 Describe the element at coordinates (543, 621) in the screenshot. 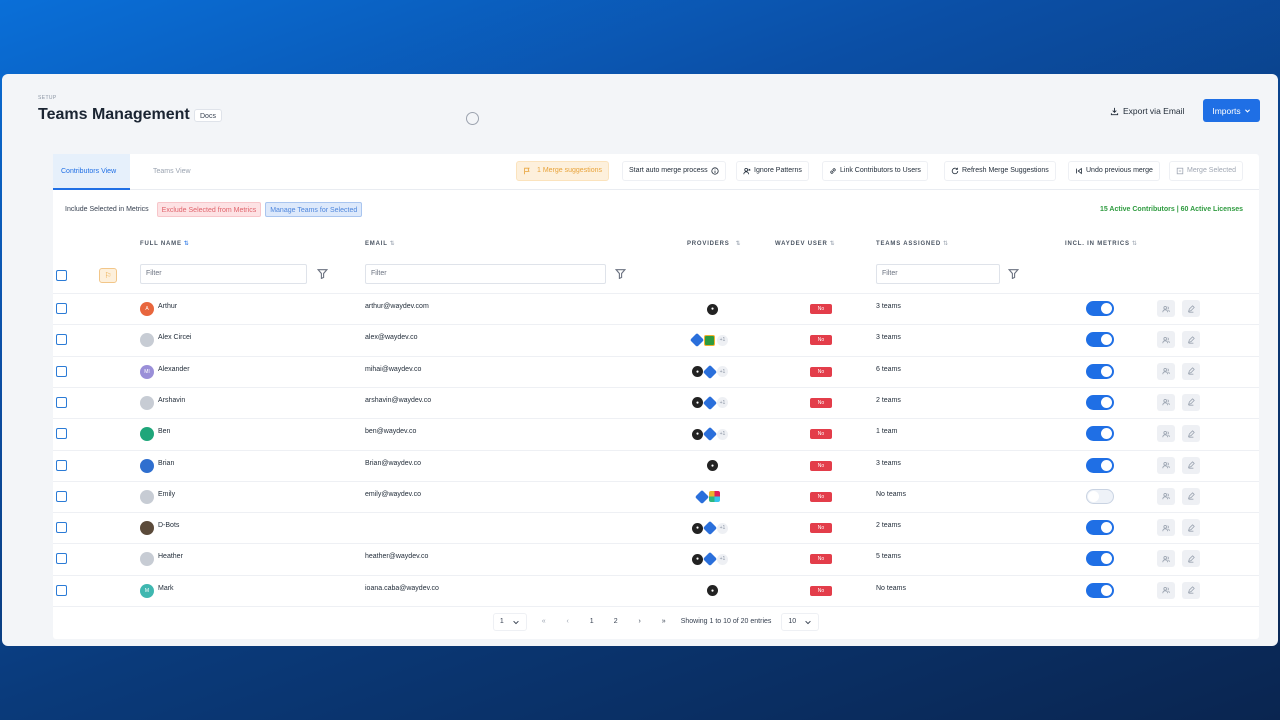

I see `first-page-icon: «` at that location.